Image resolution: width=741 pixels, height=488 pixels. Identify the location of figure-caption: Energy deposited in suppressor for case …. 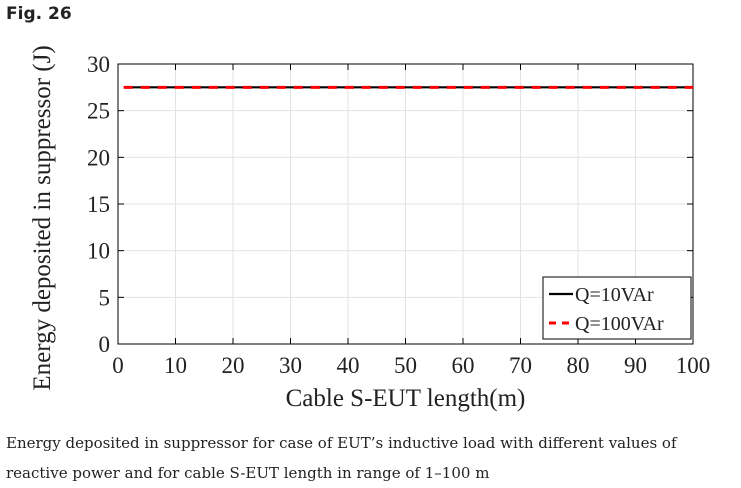
(341, 458).